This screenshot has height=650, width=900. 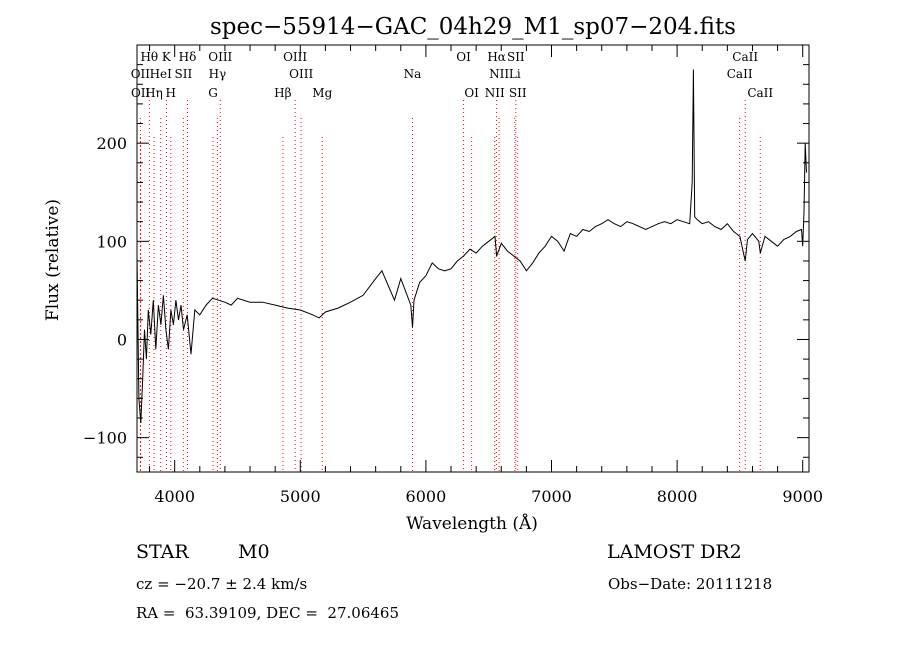 I want to click on marker-label: HeI, so click(x=161, y=74).